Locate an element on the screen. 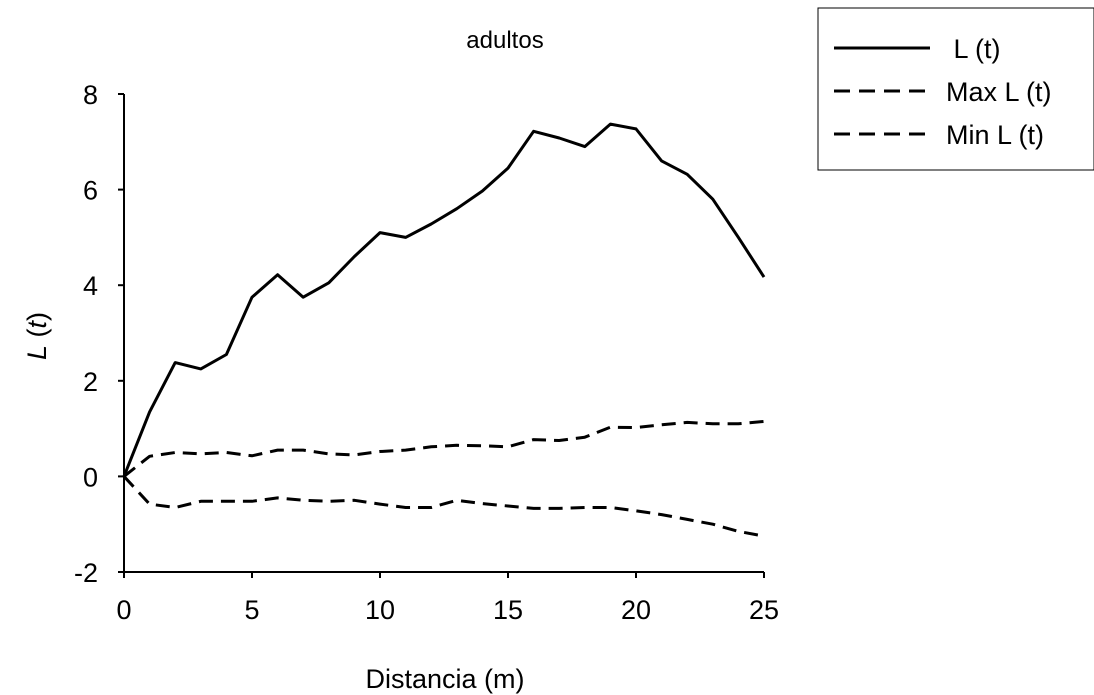 The width and height of the screenshot is (1094, 695). x-tick-label: 5 is located at coordinates (251, 610).